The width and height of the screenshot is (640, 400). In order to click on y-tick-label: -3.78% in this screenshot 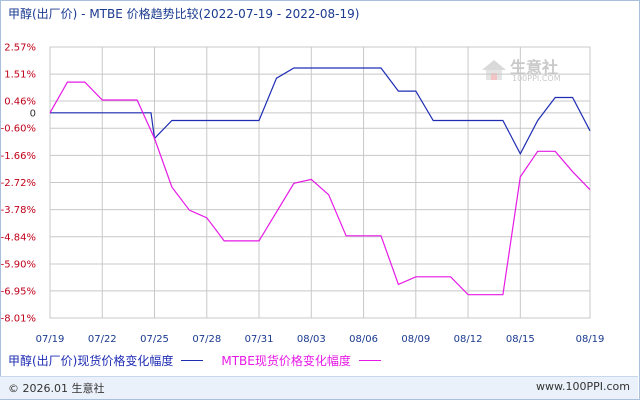, I will do `click(18, 210)`.